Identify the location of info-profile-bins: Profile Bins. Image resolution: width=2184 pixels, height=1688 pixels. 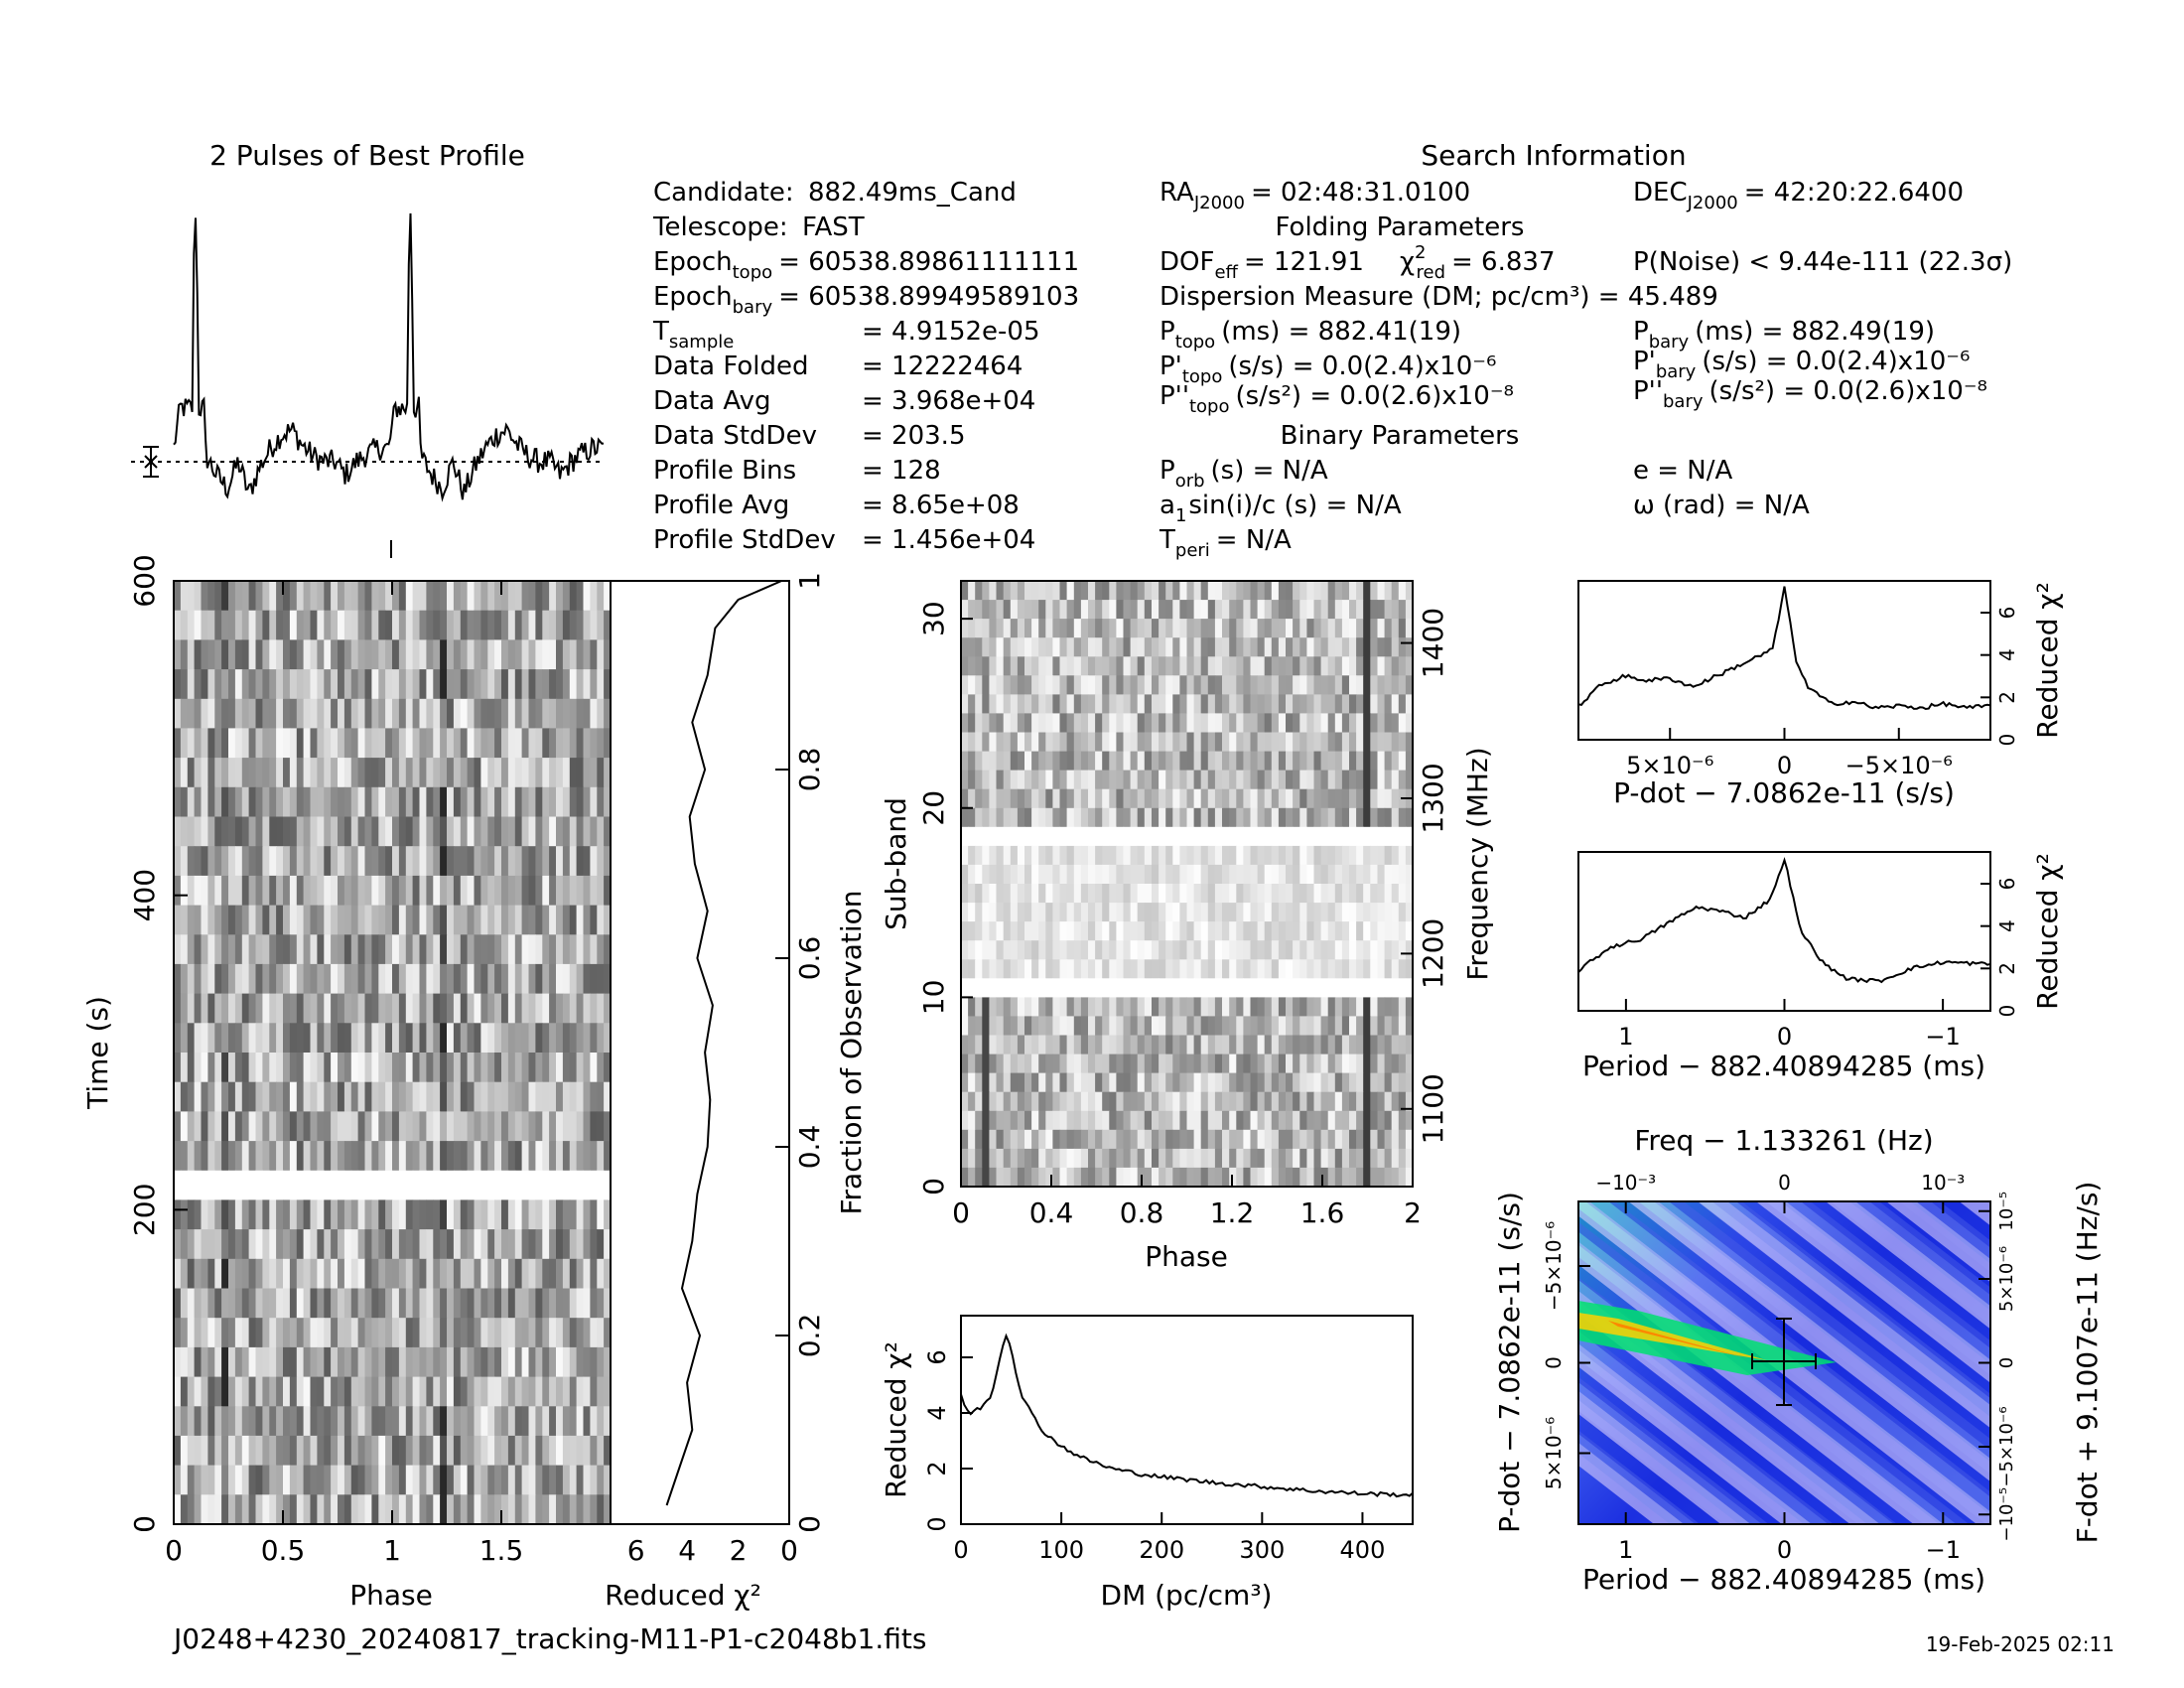
(724, 471).